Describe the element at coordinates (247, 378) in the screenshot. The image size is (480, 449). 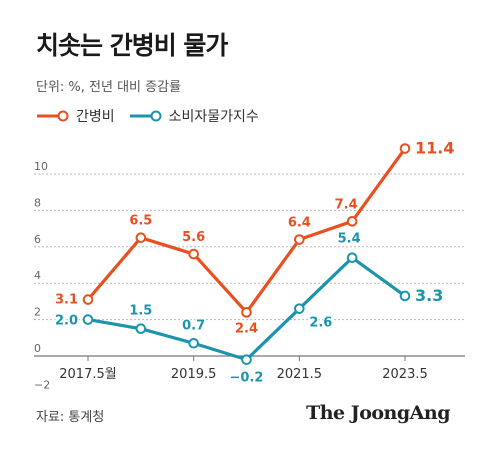
I see `data-label-s1-3: −0.2` at that location.